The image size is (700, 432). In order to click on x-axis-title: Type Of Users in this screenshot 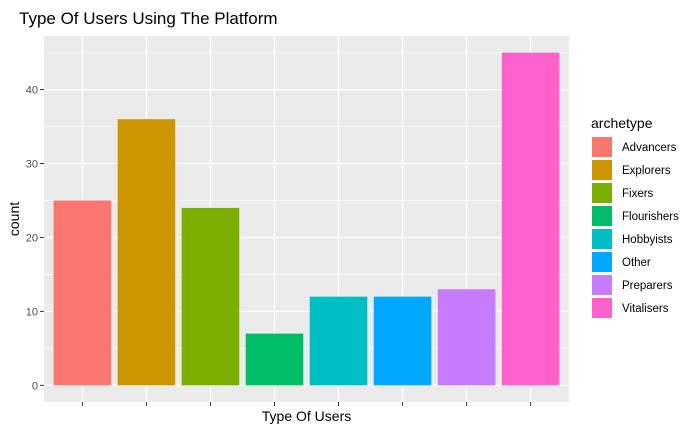, I will do `click(306, 416)`.